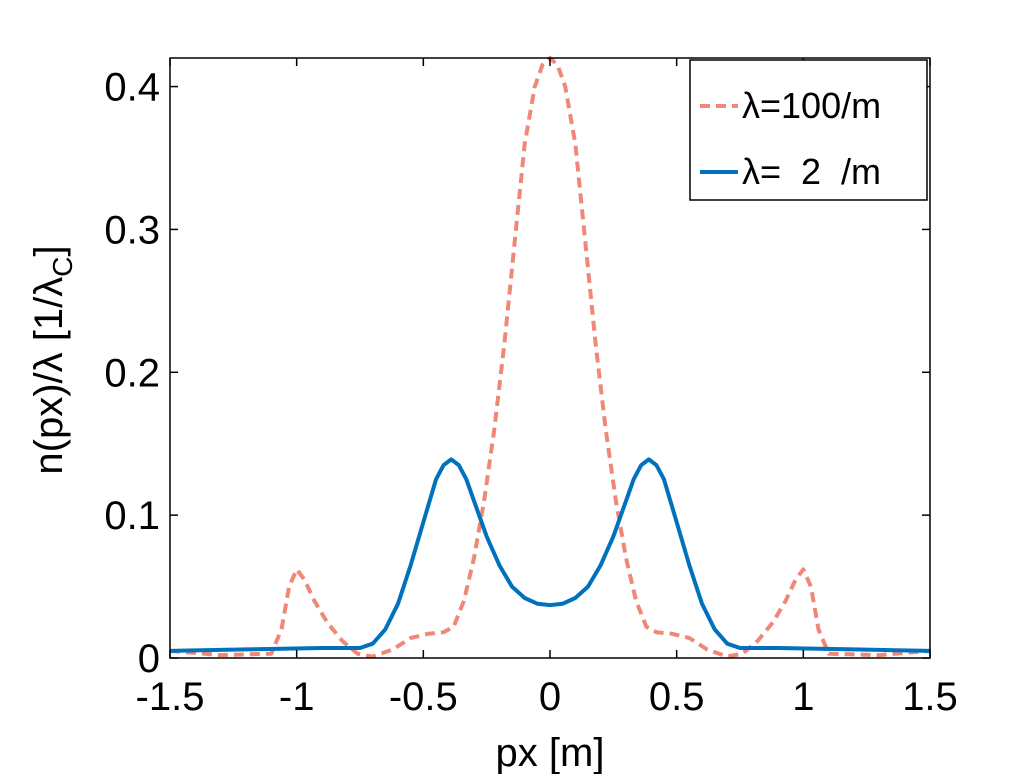  What do you see at coordinates (930, 697) in the screenshot?
I see `x-tick-label: 1.5` at bounding box center [930, 697].